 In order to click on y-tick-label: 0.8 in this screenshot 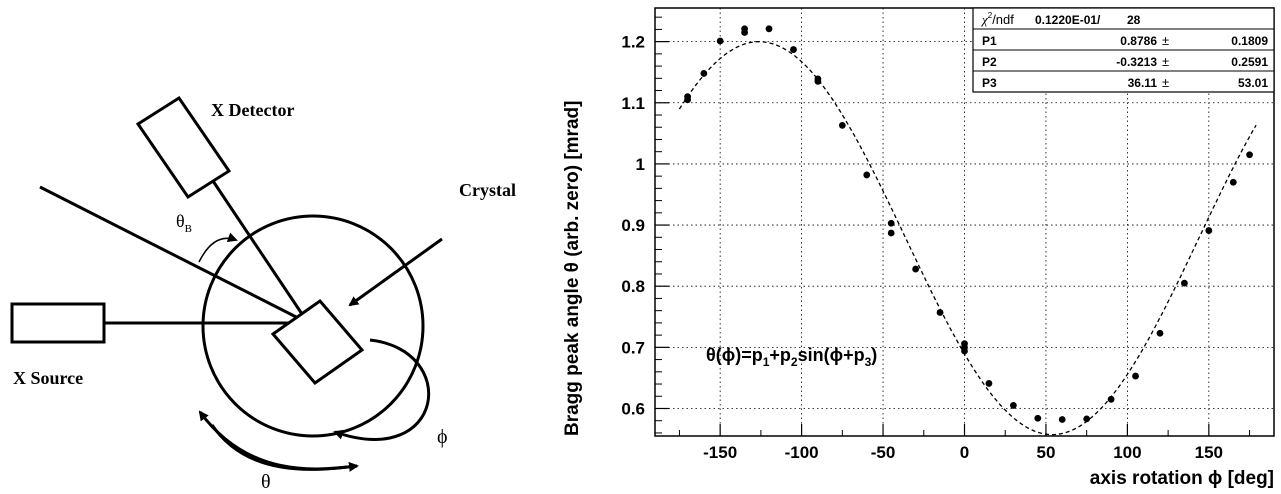, I will do `click(633, 286)`.